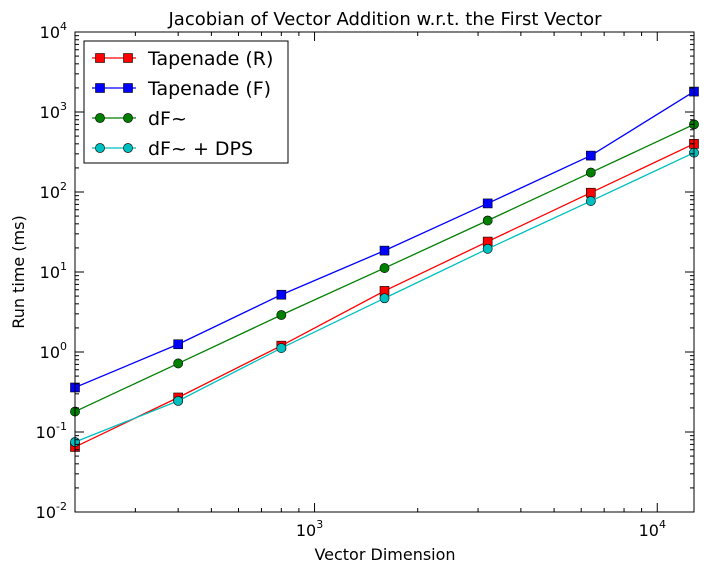  I want to click on y-tick-label: 10¹, so click(53, 271).